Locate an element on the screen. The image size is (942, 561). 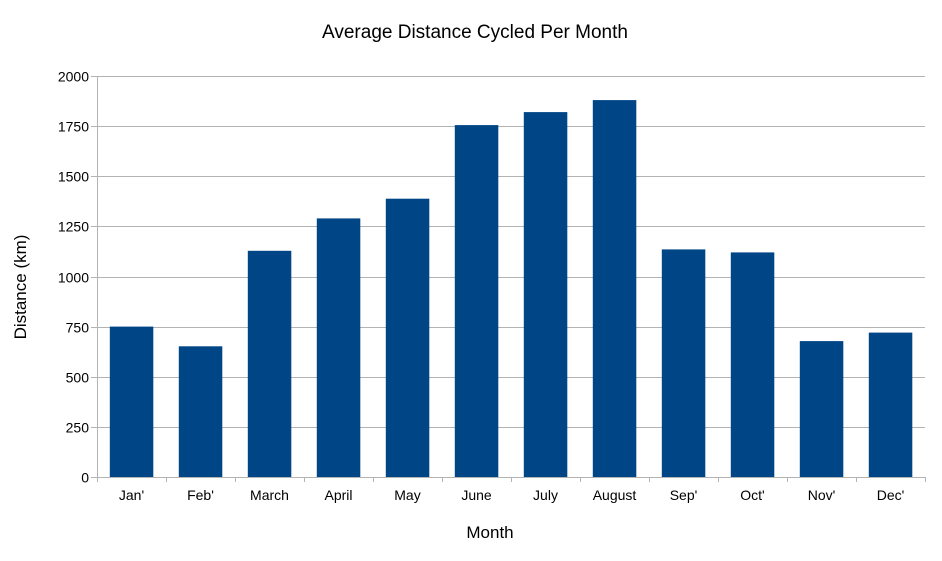
y-tick-label: 1750 is located at coordinates (73, 127).